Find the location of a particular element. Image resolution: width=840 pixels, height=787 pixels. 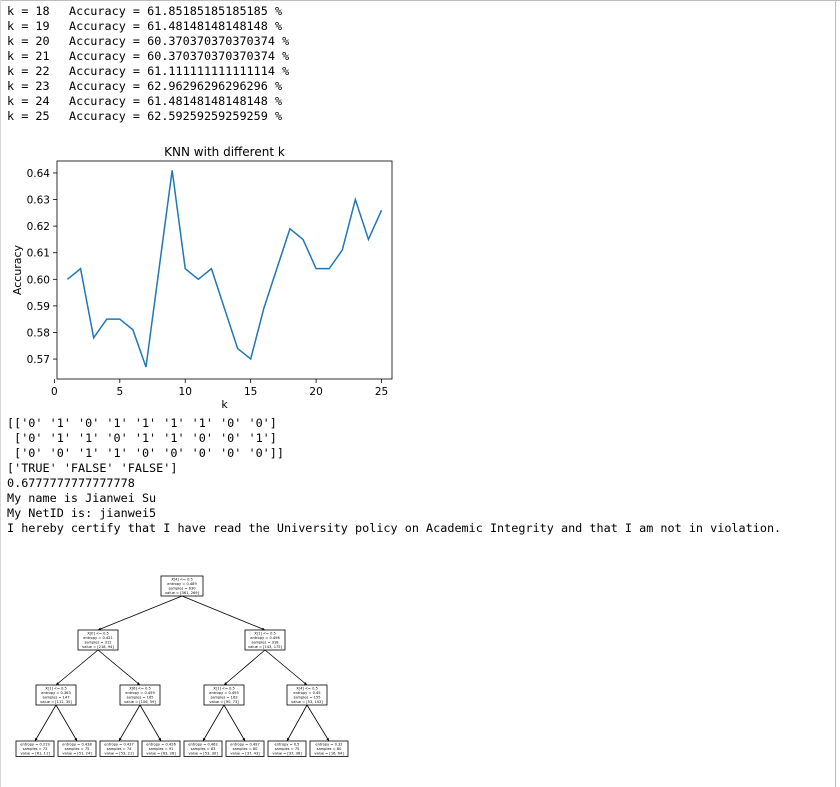

k-result-line: k = 23 Accuracy = 62.96296296296296 % is located at coordinates (148, 86).